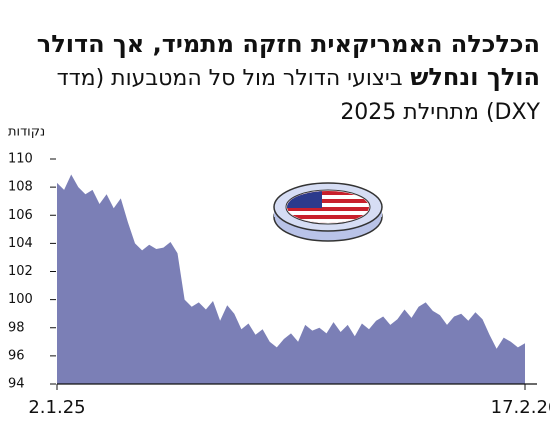 The width and height of the screenshot is (550, 442). What do you see at coordinates (20, 243) in the screenshot?
I see `y-tick-label: 104` at bounding box center [20, 243].